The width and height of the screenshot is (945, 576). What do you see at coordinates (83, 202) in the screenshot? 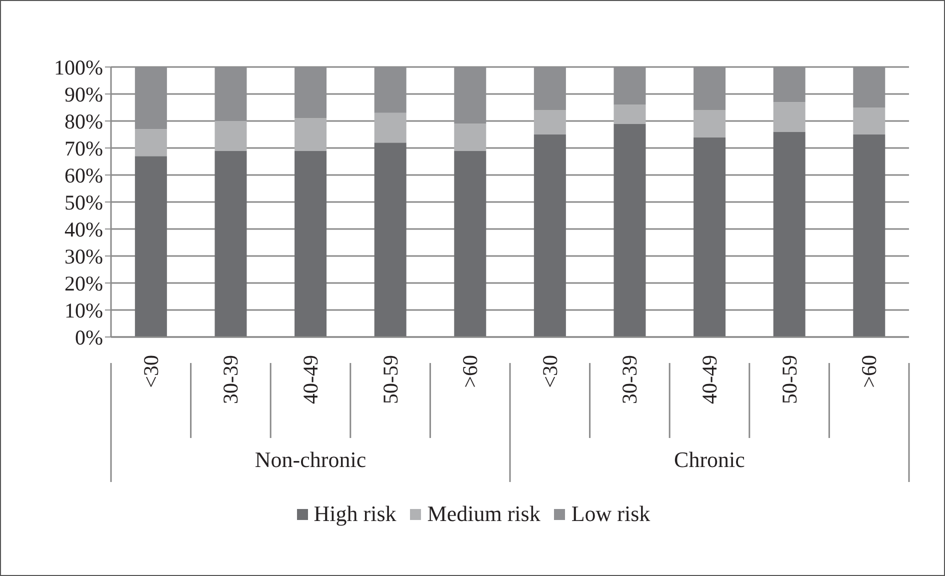
I see `y-tick-label: 50%` at bounding box center [83, 202].